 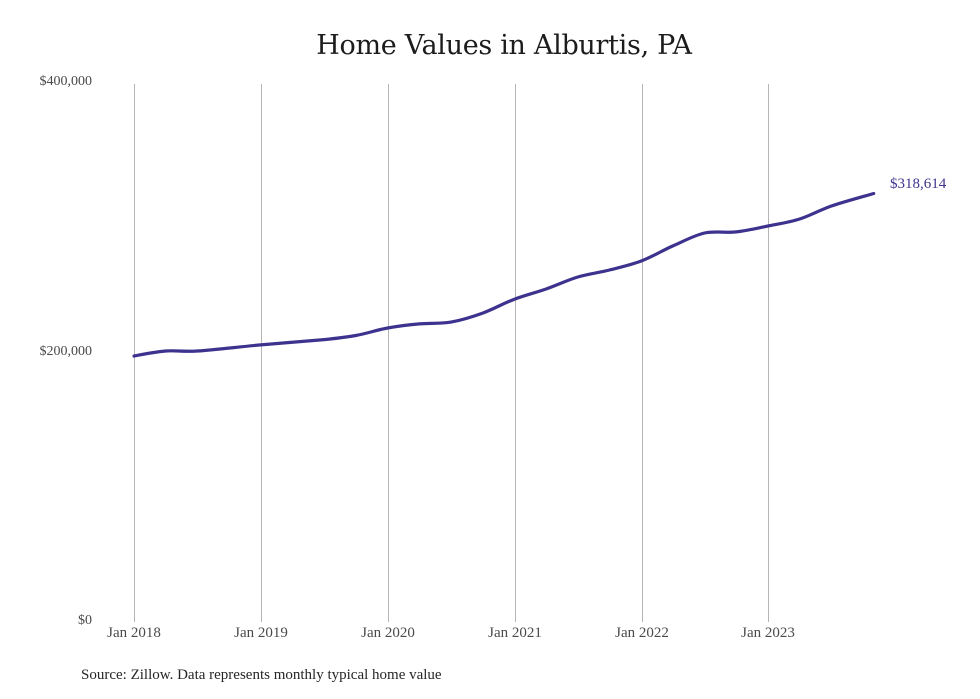 I want to click on x-tick-jan-2020: Jan 2020, so click(x=388, y=633).